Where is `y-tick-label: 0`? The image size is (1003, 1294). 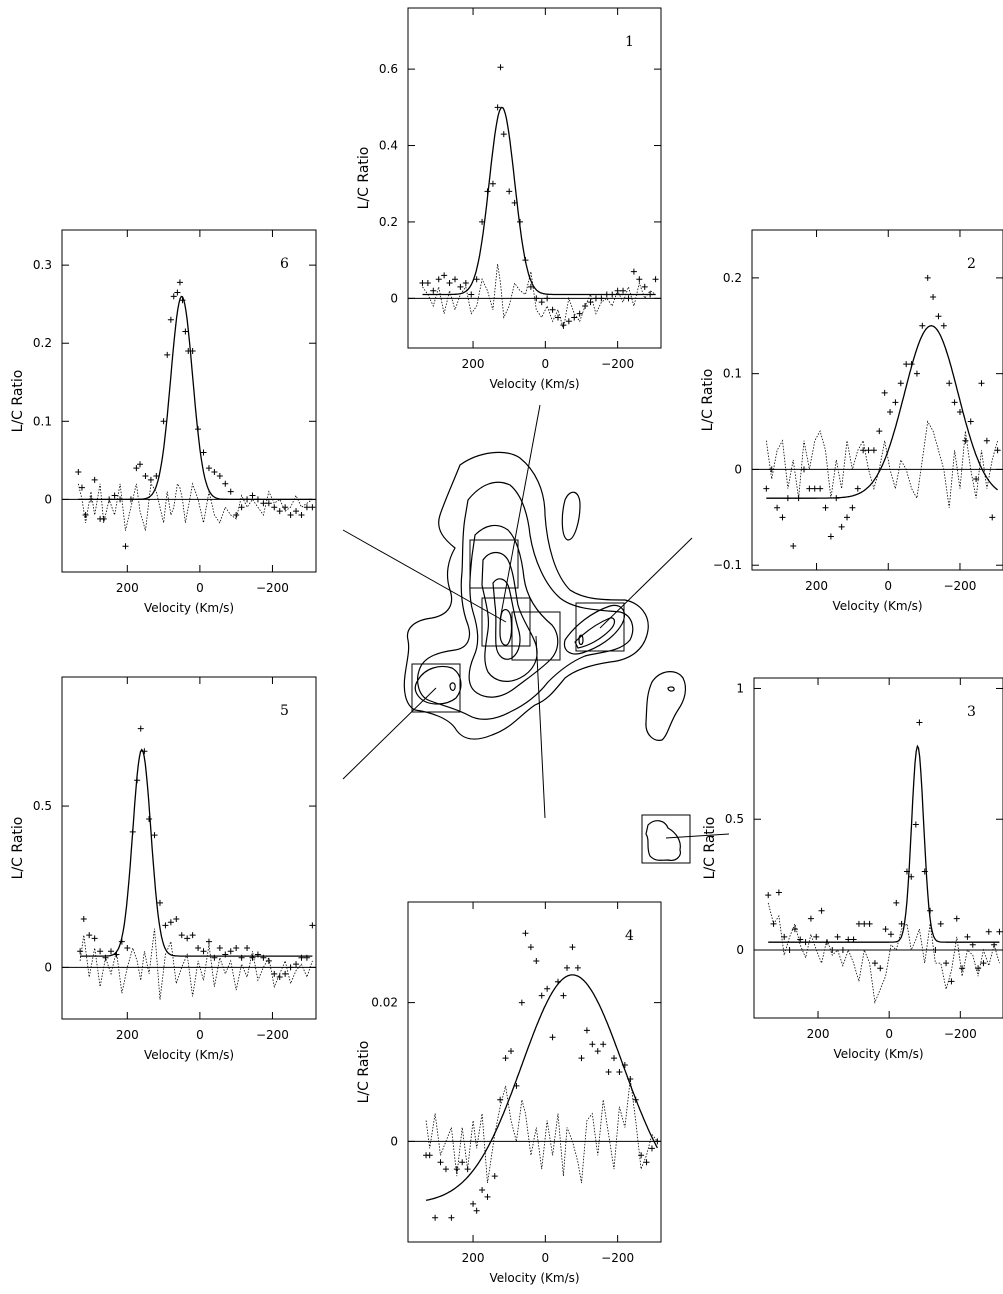 y-tick-label: 0 is located at coordinates (394, 298).